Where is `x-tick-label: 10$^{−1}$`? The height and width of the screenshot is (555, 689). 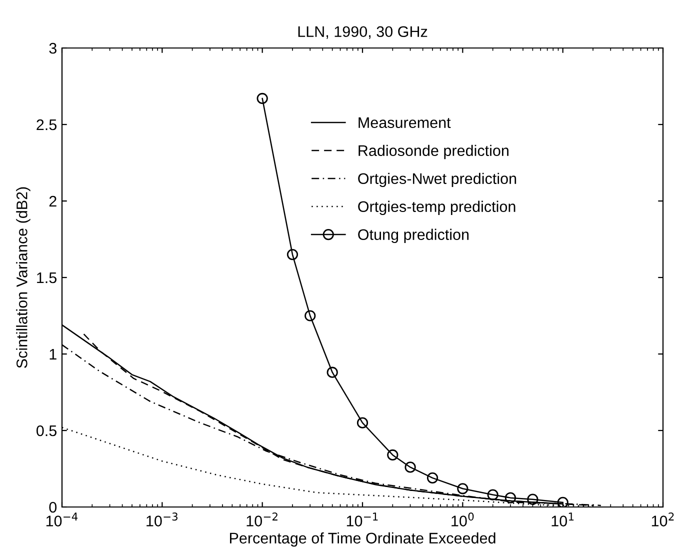 x-tick-label: 10$^{−1}$ is located at coordinates (362, 519).